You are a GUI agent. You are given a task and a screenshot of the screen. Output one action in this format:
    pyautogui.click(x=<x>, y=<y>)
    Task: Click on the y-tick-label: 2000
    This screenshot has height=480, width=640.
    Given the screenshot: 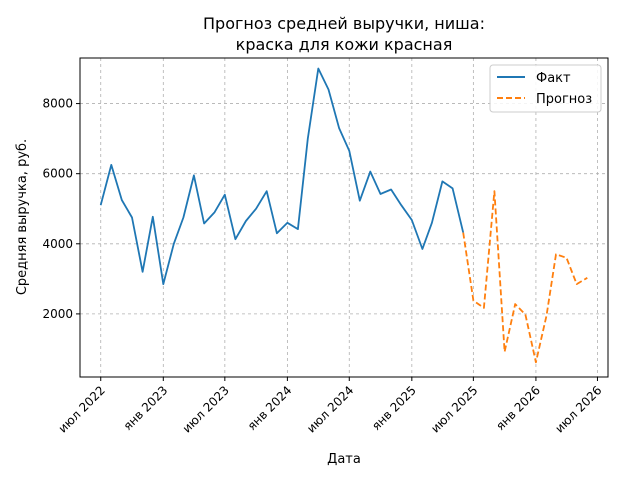 What is the action you would take?
    pyautogui.click(x=57, y=314)
    